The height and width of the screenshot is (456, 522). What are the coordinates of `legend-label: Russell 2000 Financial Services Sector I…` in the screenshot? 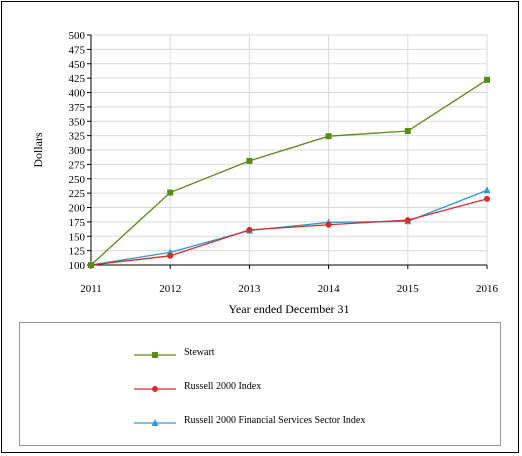 It's located at (275, 420).